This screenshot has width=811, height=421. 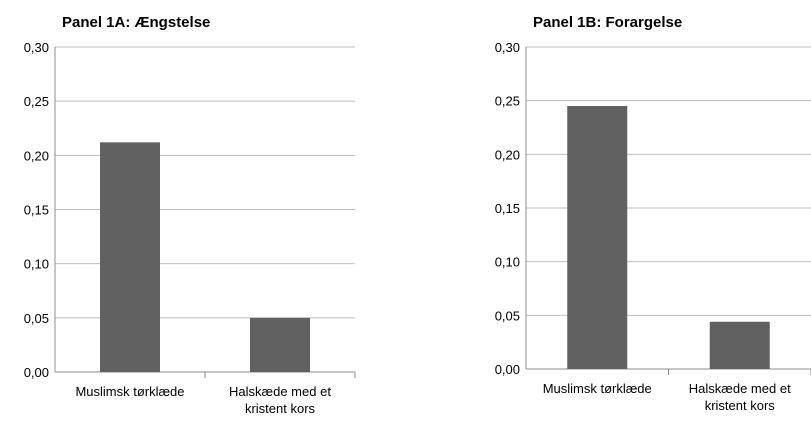 What do you see at coordinates (136, 22) in the screenshot?
I see `chart-title: Panel 1A: Ængstelse` at bounding box center [136, 22].